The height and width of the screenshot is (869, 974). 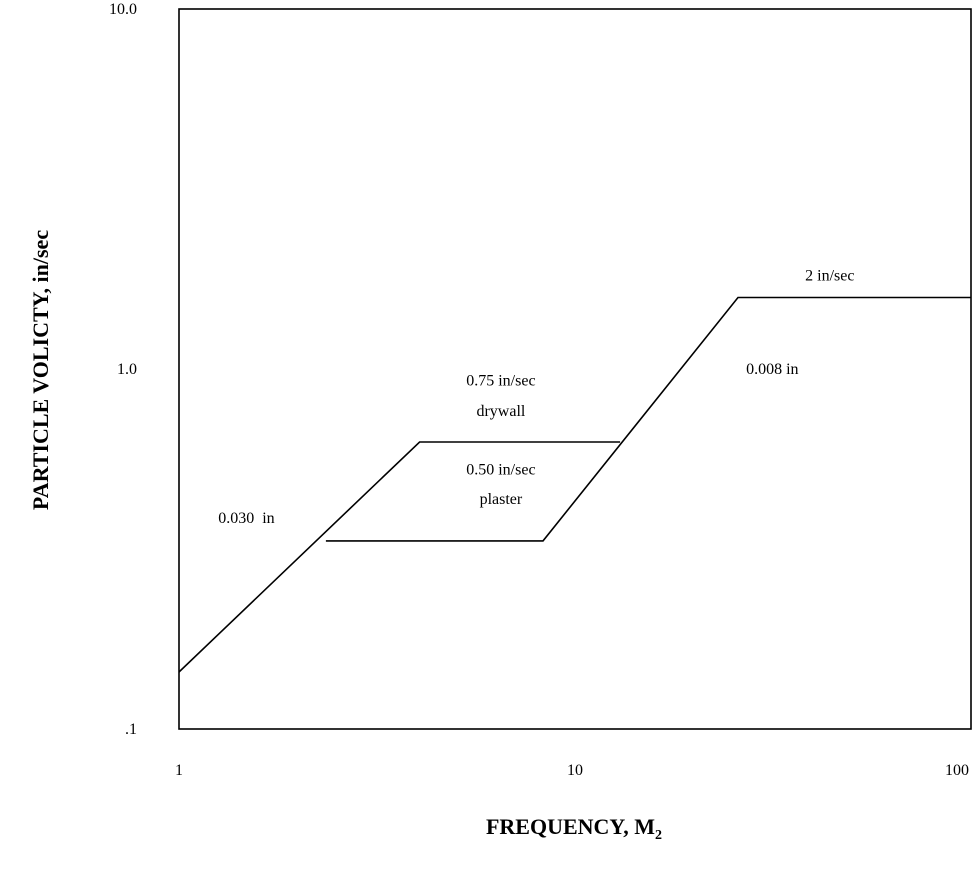 I want to click on x-axis-title-subscript: 2, so click(x=658, y=835).